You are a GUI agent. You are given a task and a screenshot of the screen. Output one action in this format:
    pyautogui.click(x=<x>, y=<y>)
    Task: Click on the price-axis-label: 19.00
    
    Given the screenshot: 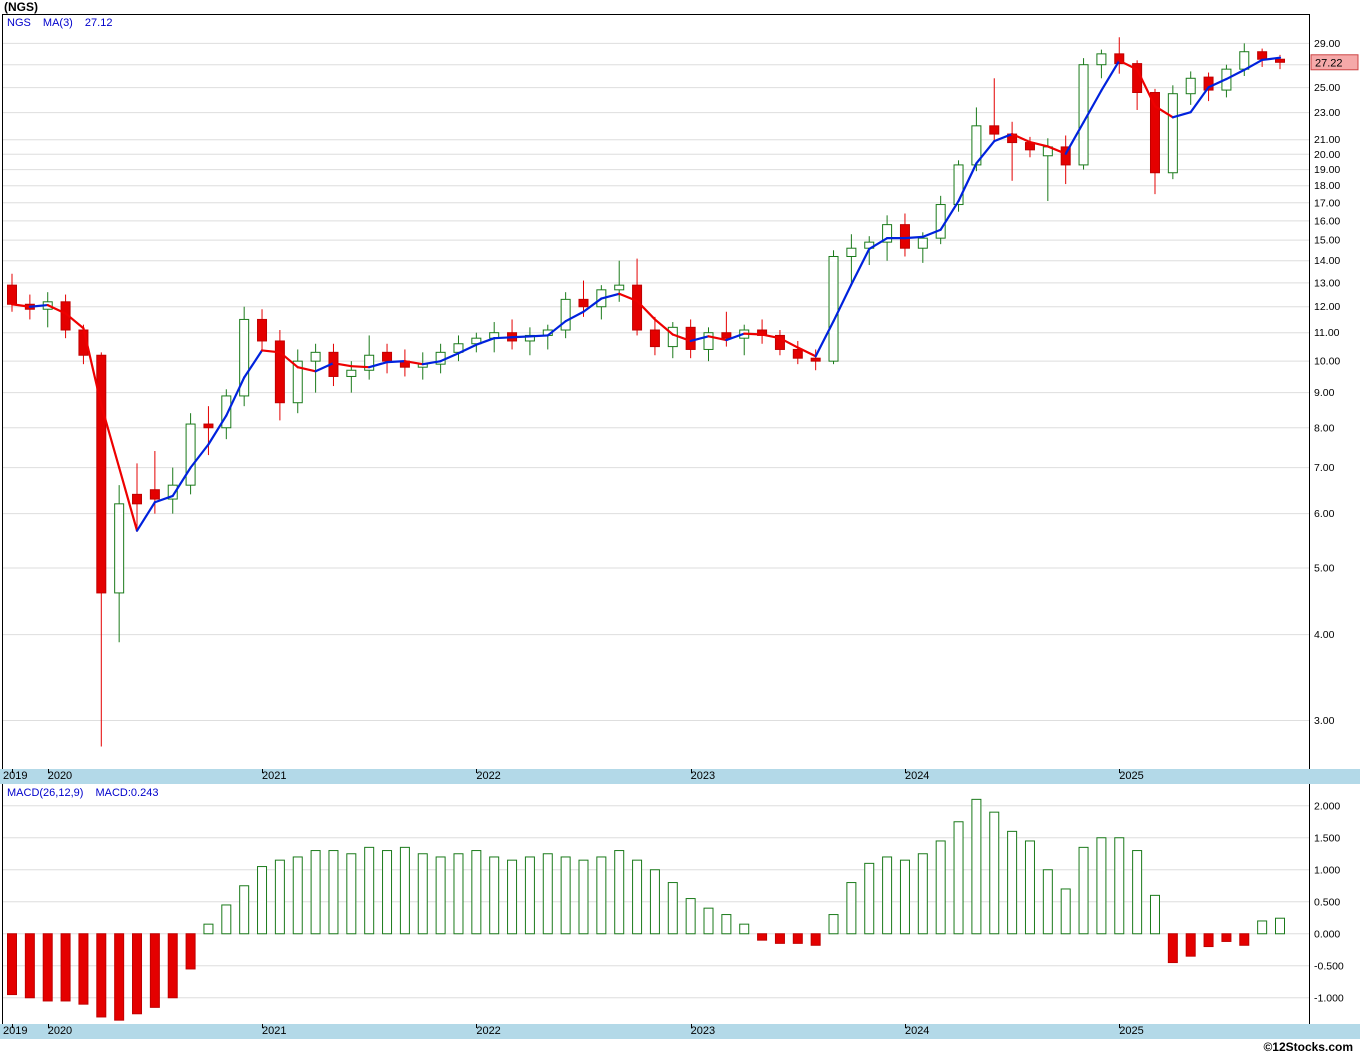 What is the action you would take?
    pyautogui.click(x=1327, y=170)
    